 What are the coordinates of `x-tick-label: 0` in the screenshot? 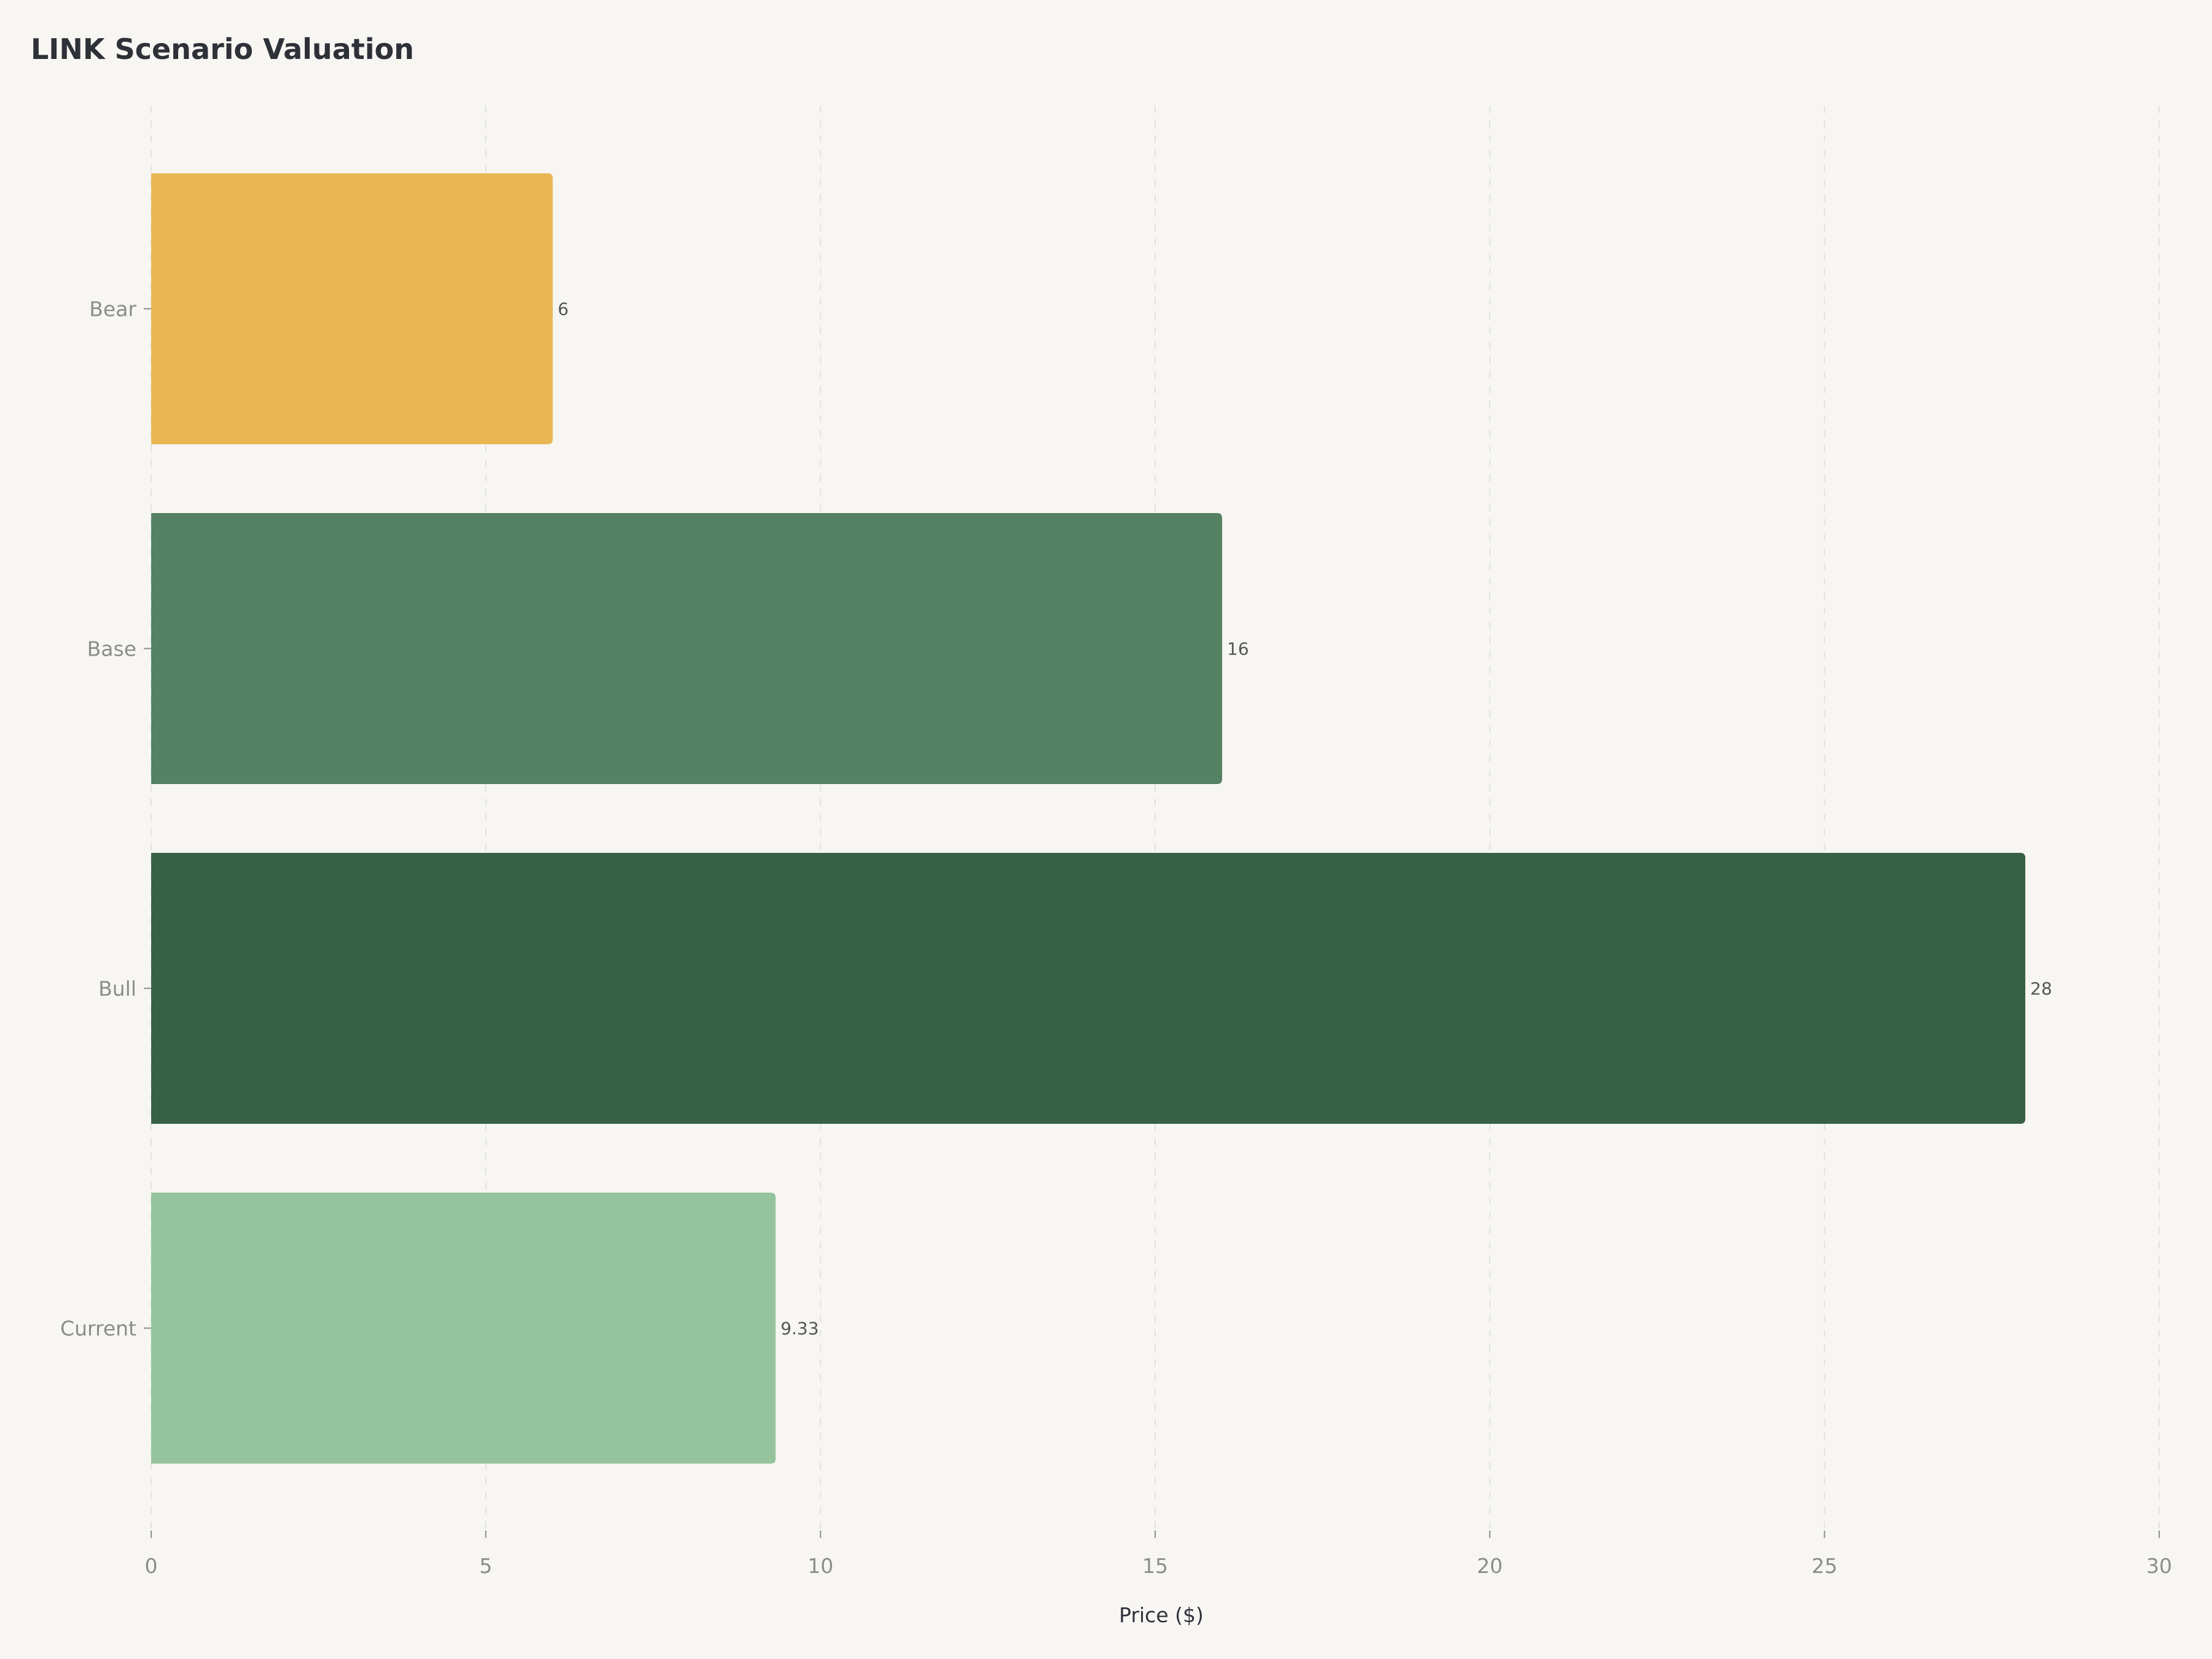 It's located at (151, 1566).